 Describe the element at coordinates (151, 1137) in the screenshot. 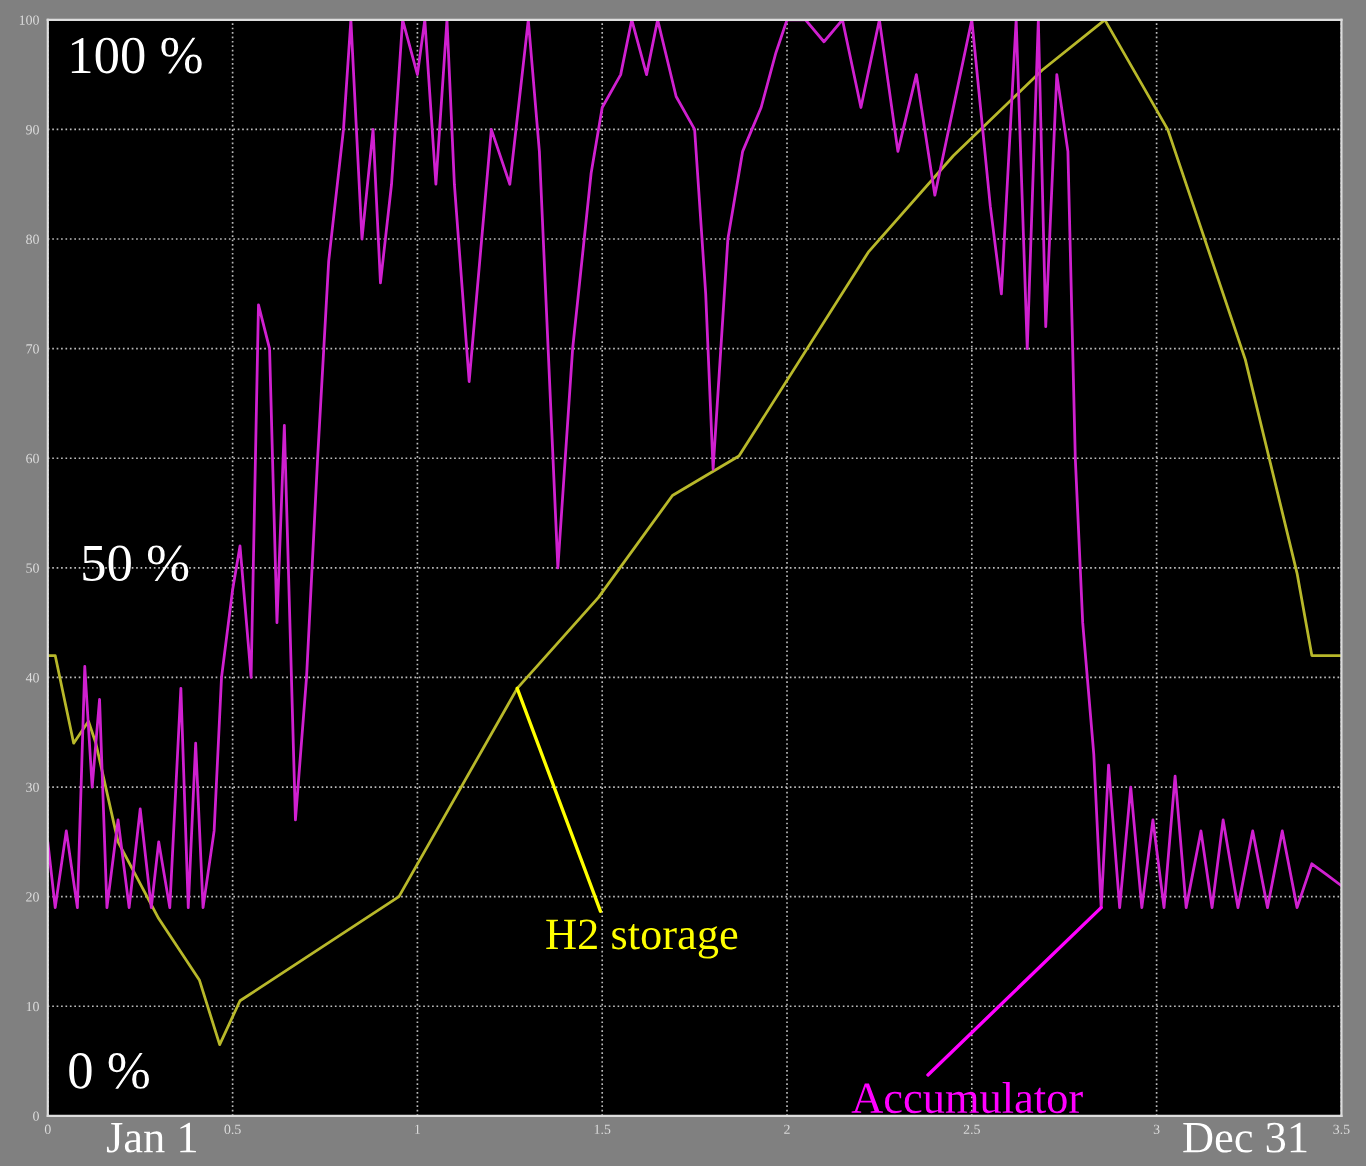

I see `text: Jan 1` at that location.